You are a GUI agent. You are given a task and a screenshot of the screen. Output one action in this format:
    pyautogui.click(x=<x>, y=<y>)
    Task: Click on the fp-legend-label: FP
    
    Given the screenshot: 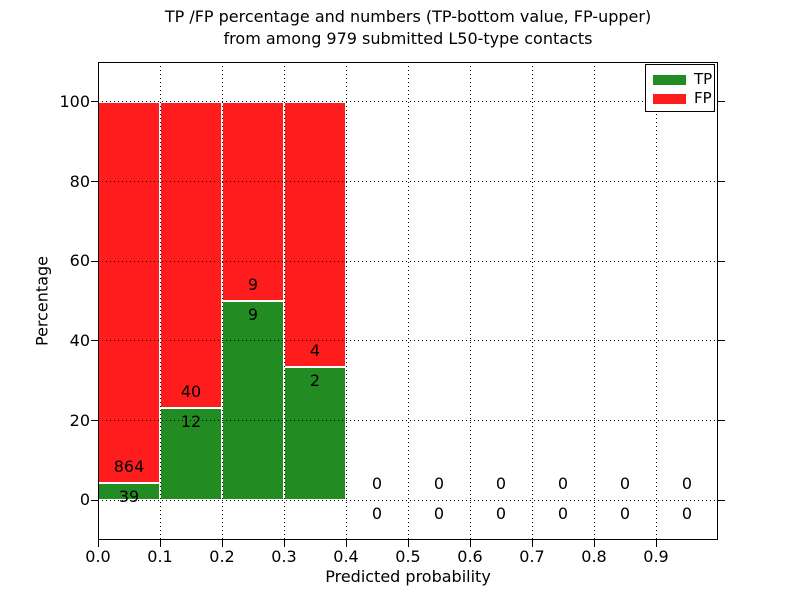 What is the action you would take?
    pyautogui.click(x=703, y=98)
    